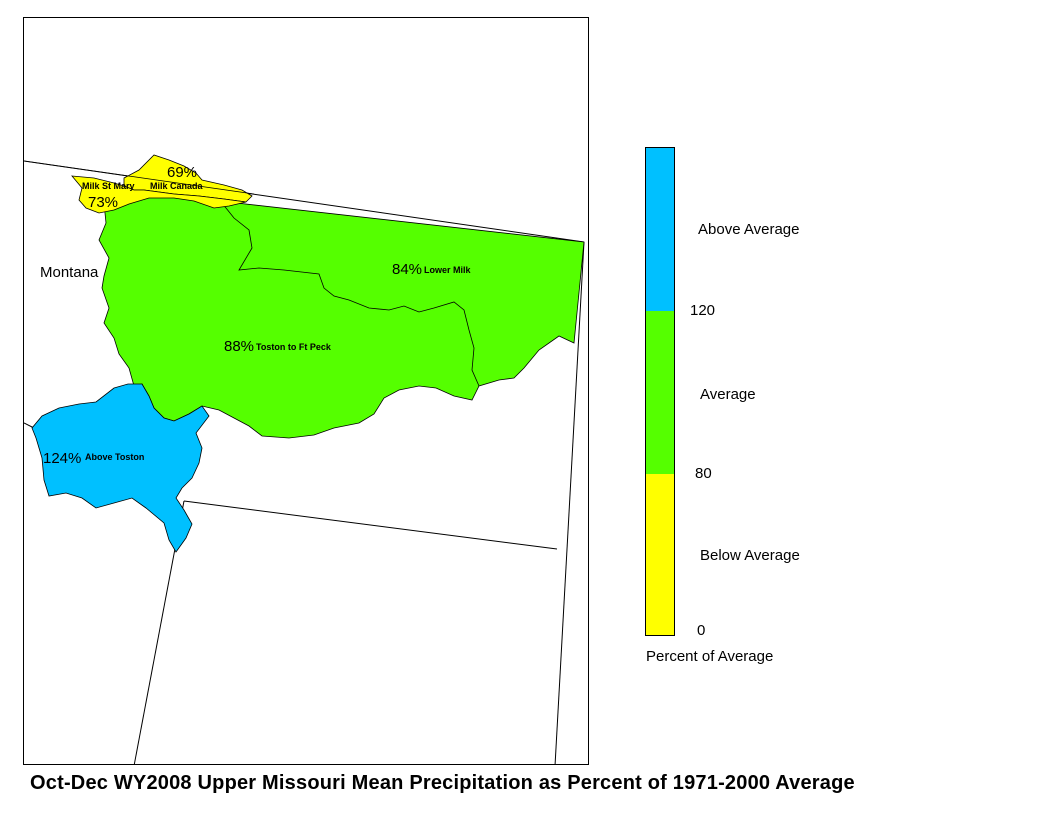  I want to click on name-milk-st-mary: Milk St Mary, so click(108, 186).